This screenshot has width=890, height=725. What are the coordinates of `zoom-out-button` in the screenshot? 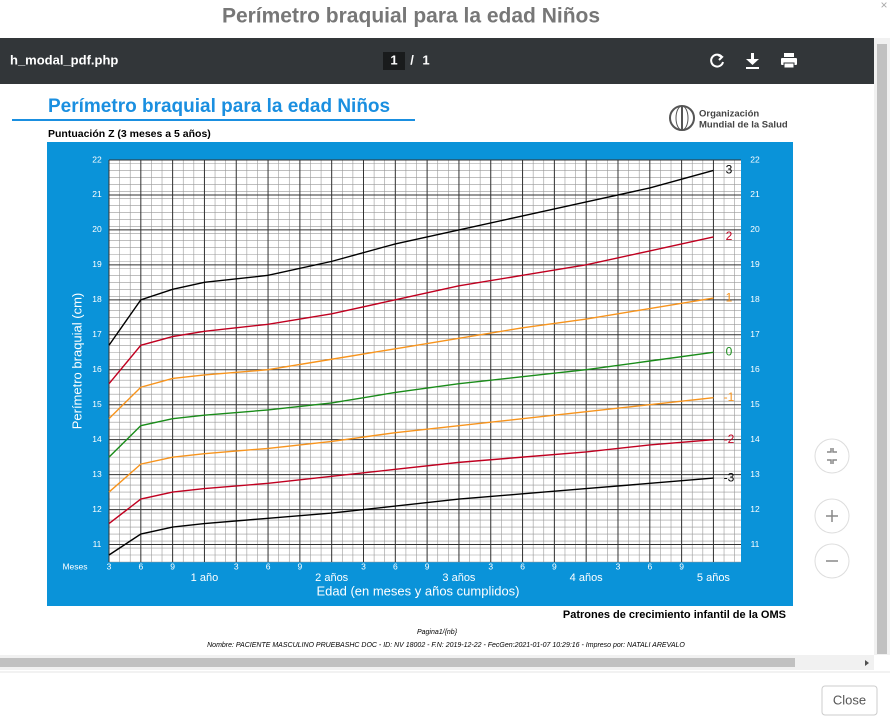 It's located at (832, 561).